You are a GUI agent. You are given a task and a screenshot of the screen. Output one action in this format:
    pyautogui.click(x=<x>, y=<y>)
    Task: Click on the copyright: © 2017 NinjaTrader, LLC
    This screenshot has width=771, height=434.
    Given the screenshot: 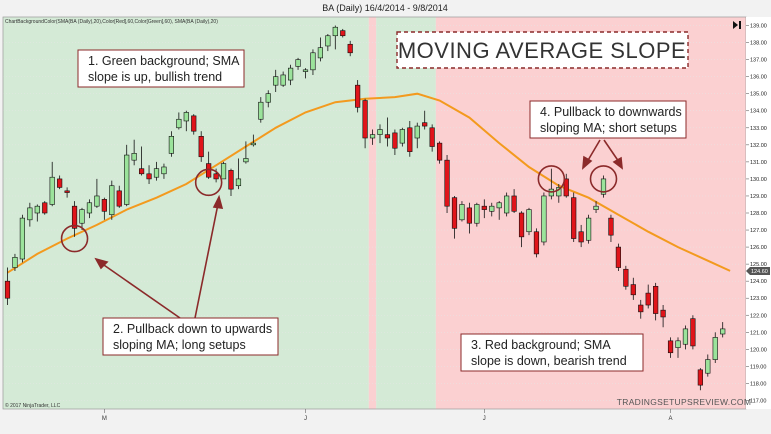 What is the action you would take?
    pyautogui.click(x=33, y=405)
    